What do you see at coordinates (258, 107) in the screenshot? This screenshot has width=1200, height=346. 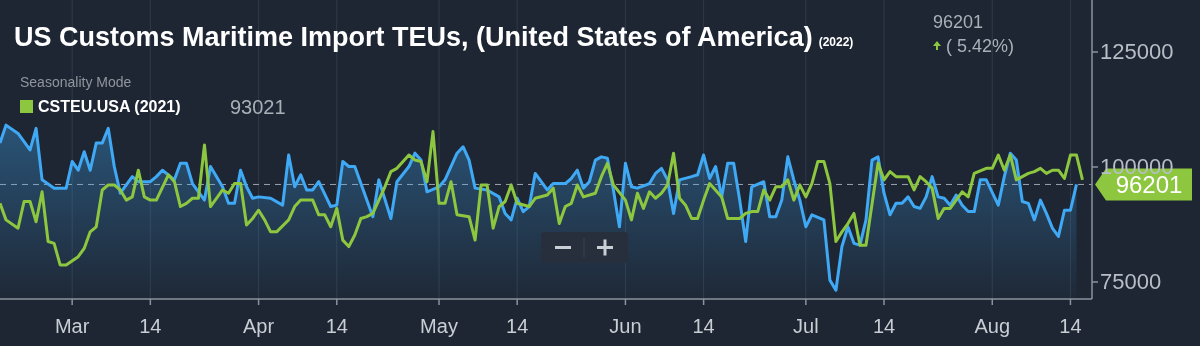 I see `annotation: 93021` at bounding box center [258, 107].